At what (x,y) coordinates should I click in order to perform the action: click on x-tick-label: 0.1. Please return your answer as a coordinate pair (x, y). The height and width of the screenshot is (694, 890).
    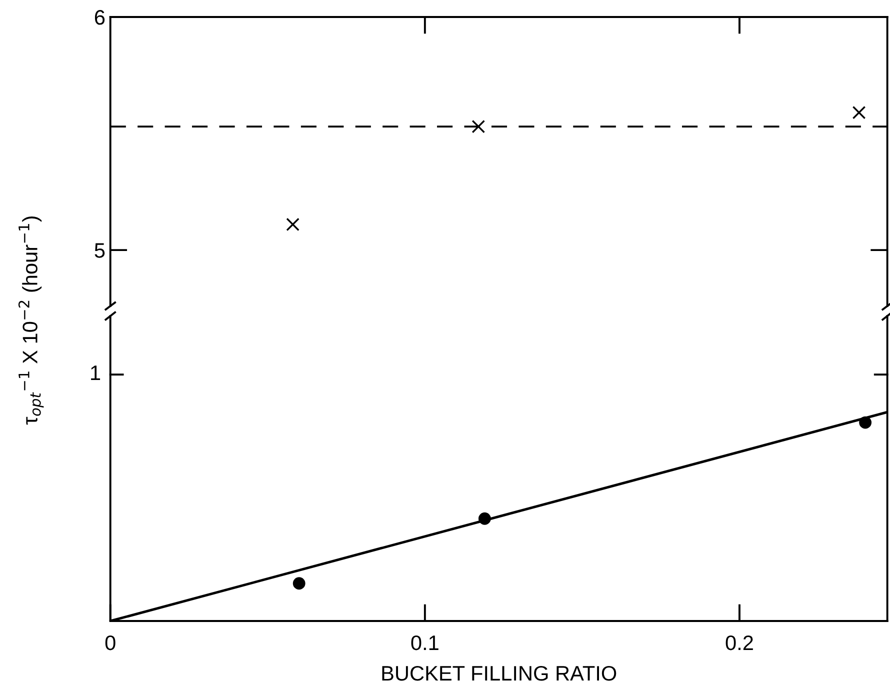
    Looking at the image, I should click on (424, 642).